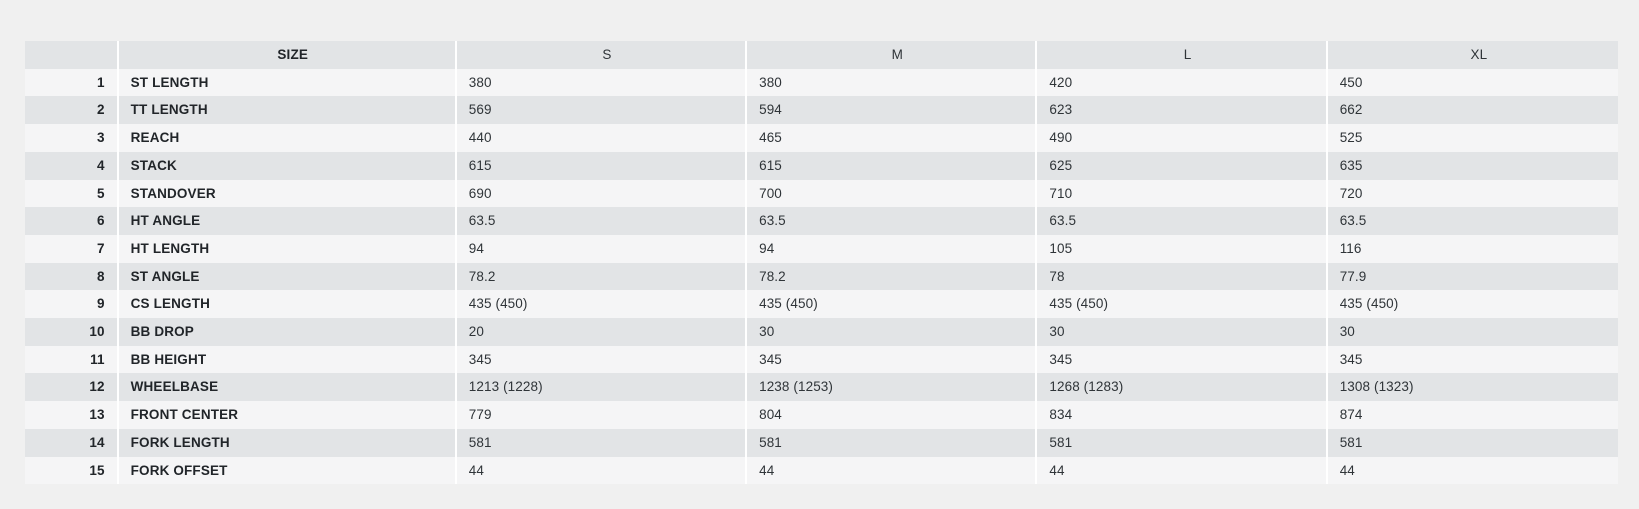  I want to click on row-value-l: 44, so click(1182, 470).